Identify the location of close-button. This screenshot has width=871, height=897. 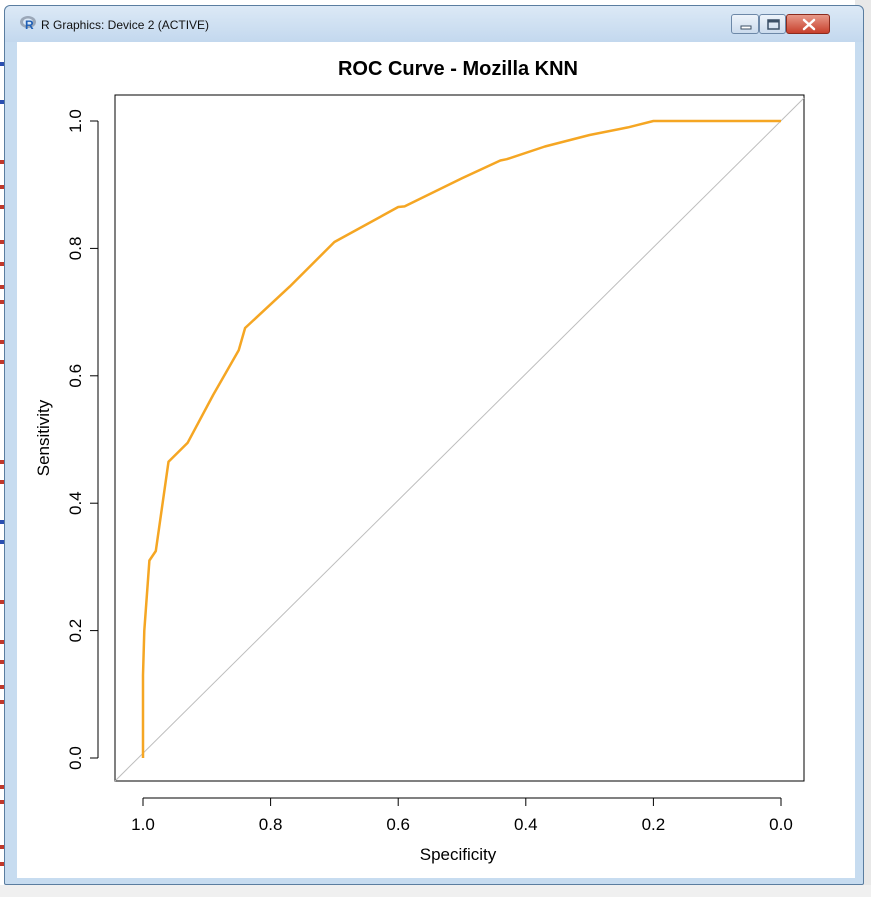
(808, 24).